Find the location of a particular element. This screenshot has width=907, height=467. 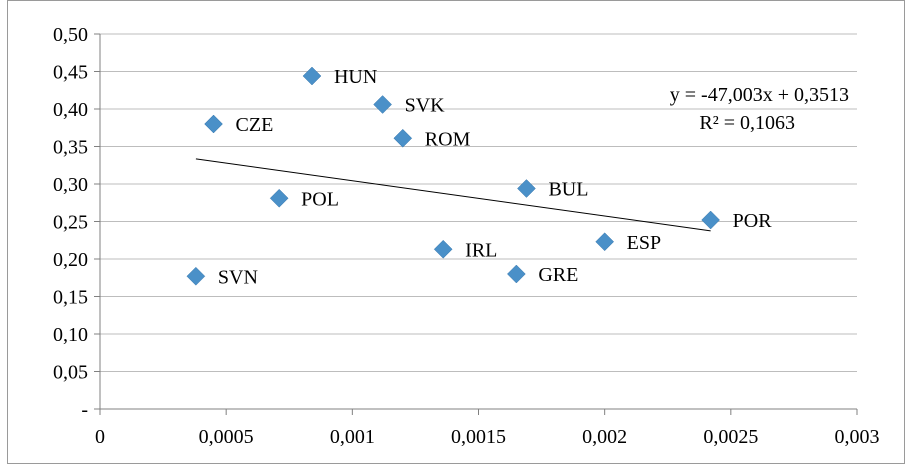

y-tick-label: 0,45 is located at coordinates (70, 73).